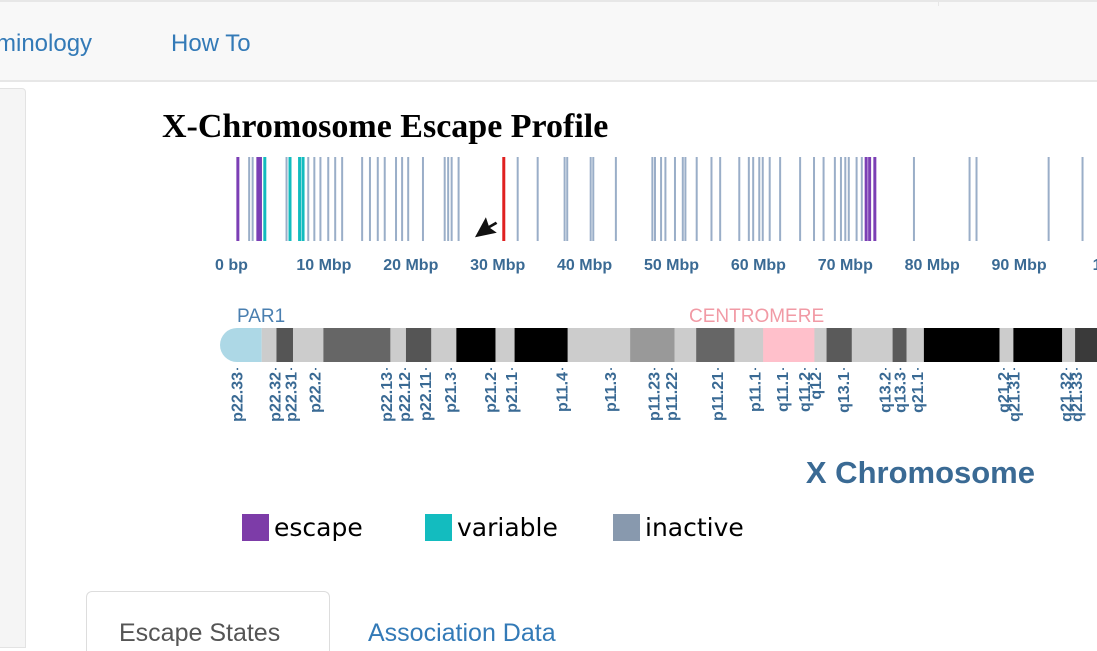 This screenshot has height=651, width=1097. Describe the element at coordinates (789, 345) in the screenshot. I see `band-cen` at that location.